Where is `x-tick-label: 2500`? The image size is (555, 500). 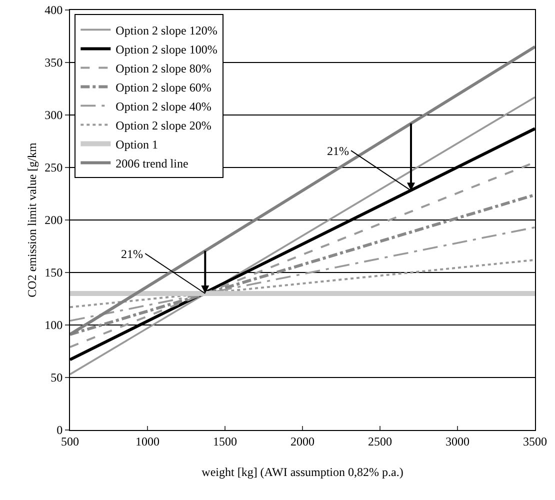
x-tick-label: 2500 is located at coordinates (380, 441).